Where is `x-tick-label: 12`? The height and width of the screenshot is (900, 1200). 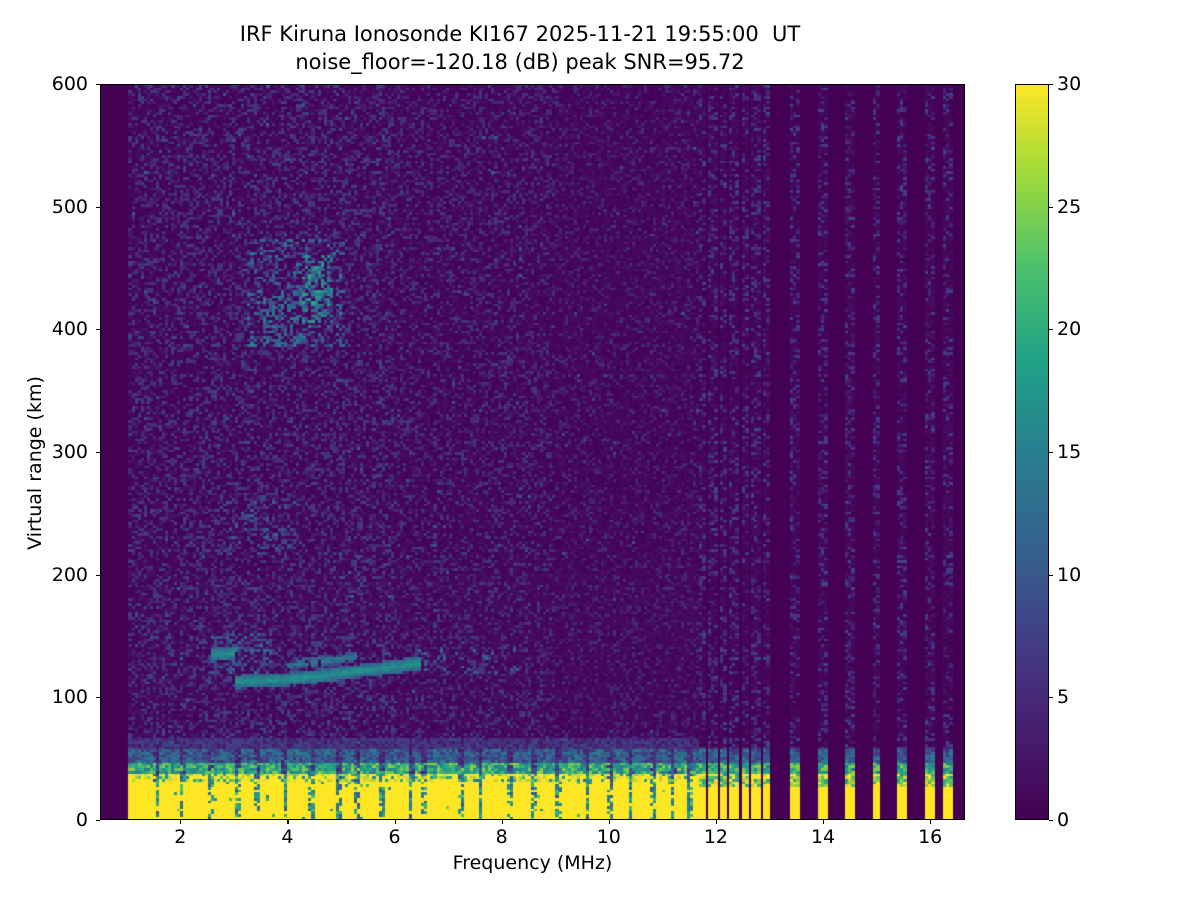
x-tick-label: 12 is located at coordinates (716, 837).